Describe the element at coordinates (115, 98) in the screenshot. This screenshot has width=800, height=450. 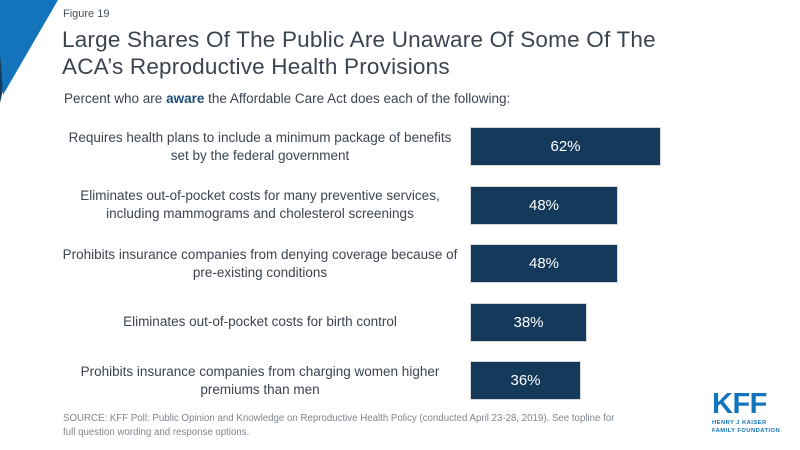
I see `subtitle-prefix: Percent who are` at that location.